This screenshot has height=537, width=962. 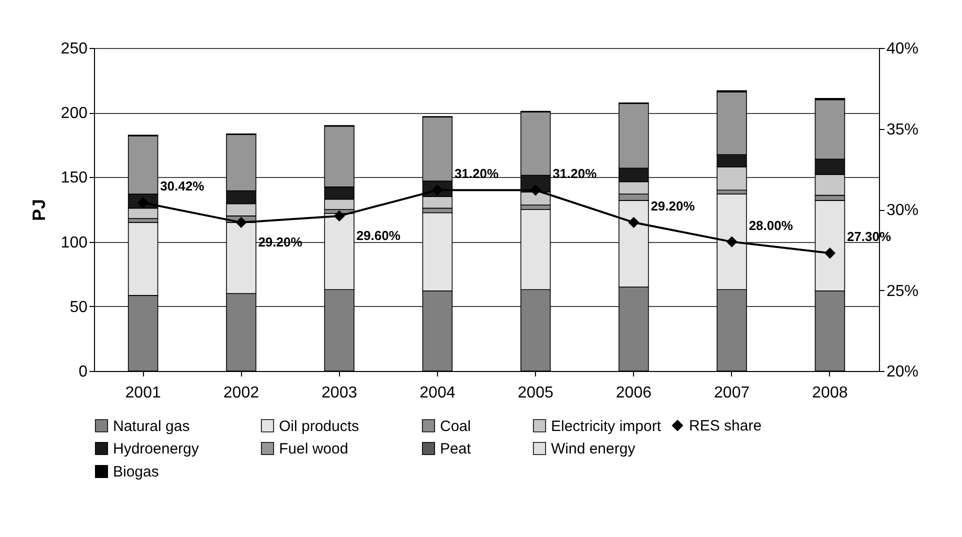 What do you see at coordinates (136, 472) in the screenshot?
I see `legend-label: Biogas` at bounding box center [136, 472].